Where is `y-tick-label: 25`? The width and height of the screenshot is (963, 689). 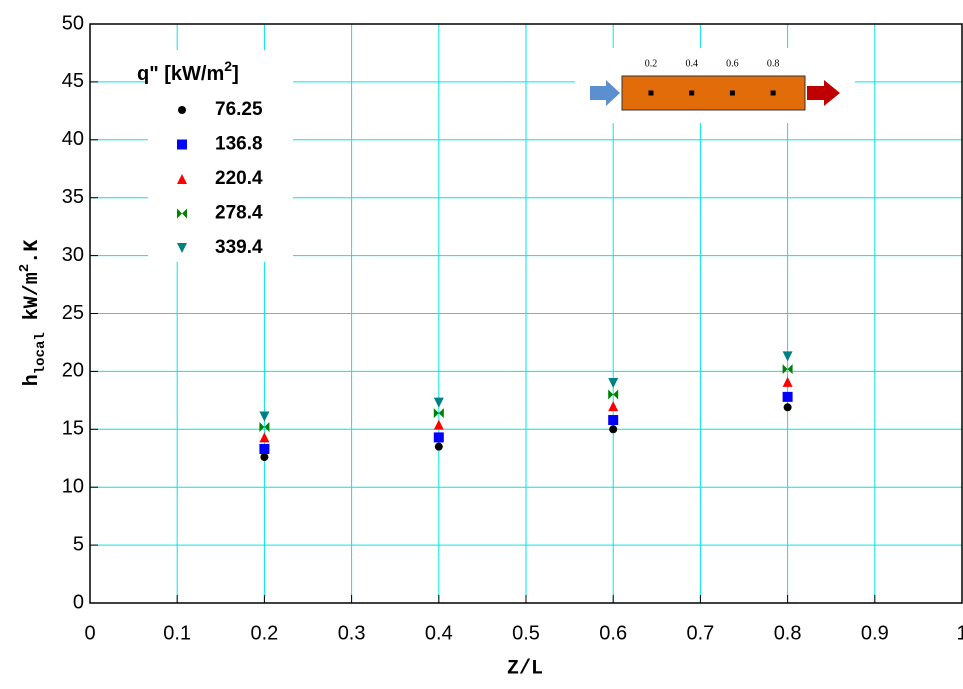
y-tick-label: 25 is located at coordinates (73, 313).